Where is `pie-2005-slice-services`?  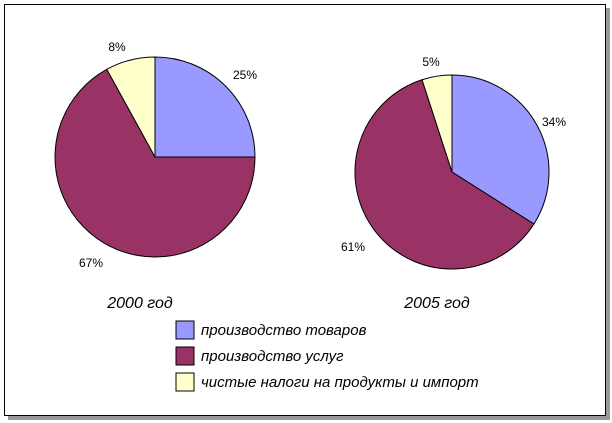 pie-2005-slice-services is located at coordinates (444, 174).